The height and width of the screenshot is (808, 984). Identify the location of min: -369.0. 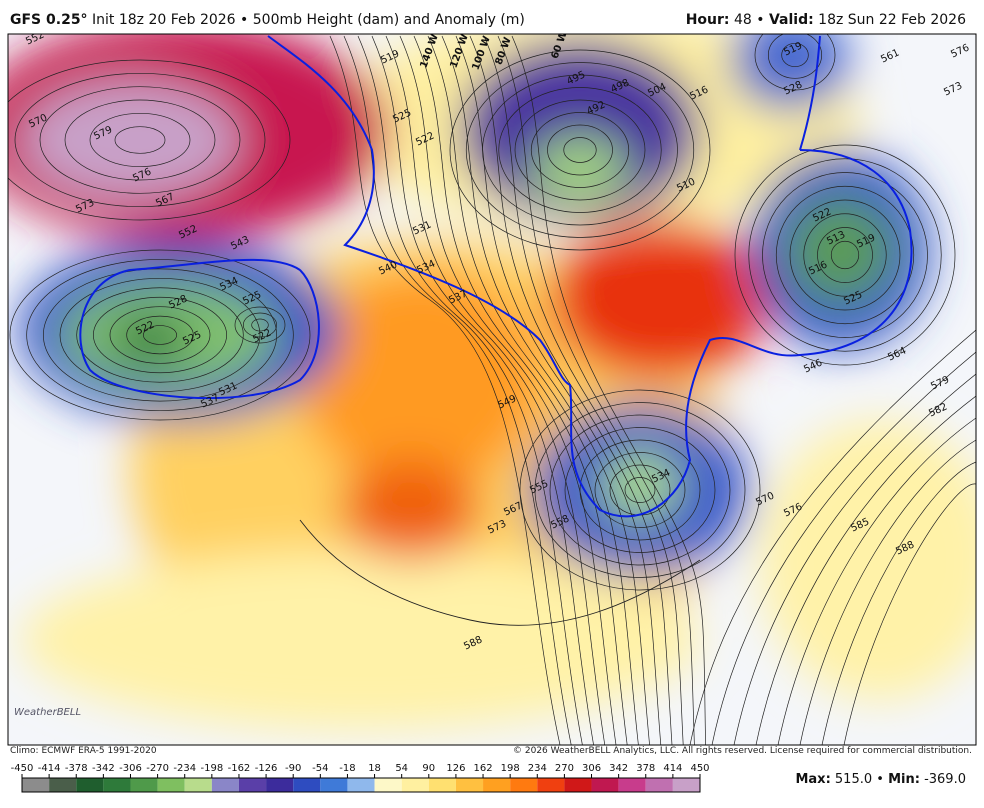
(945, 779).